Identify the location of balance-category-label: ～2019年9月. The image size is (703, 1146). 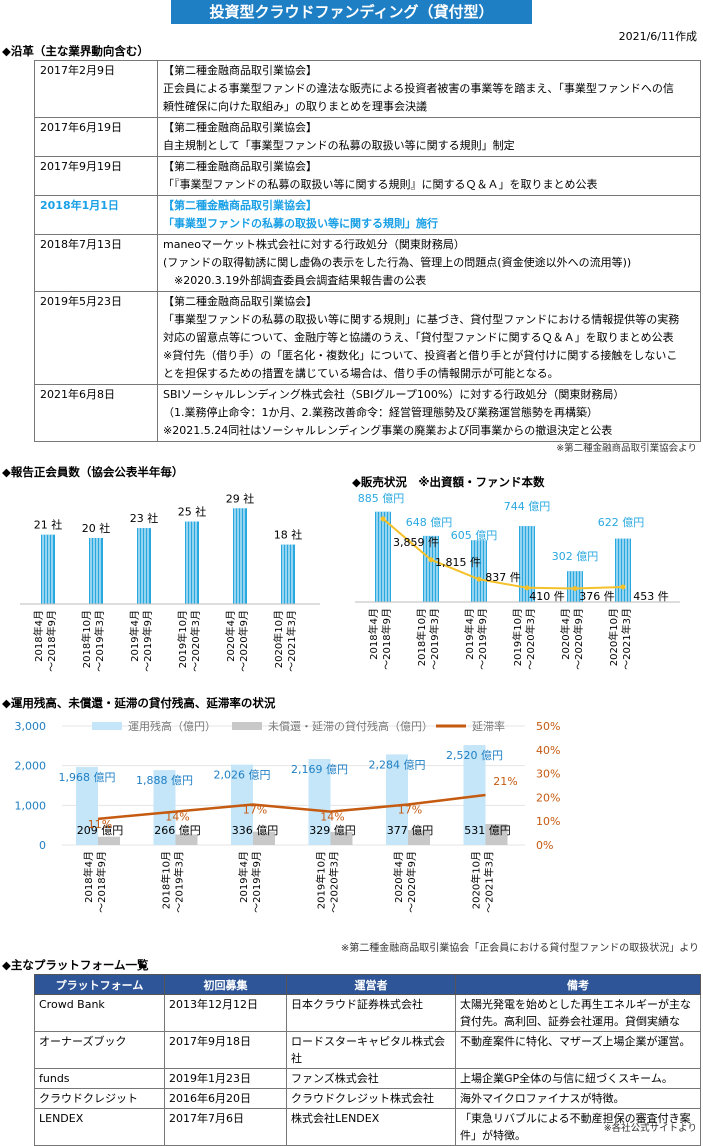
(256, 882).